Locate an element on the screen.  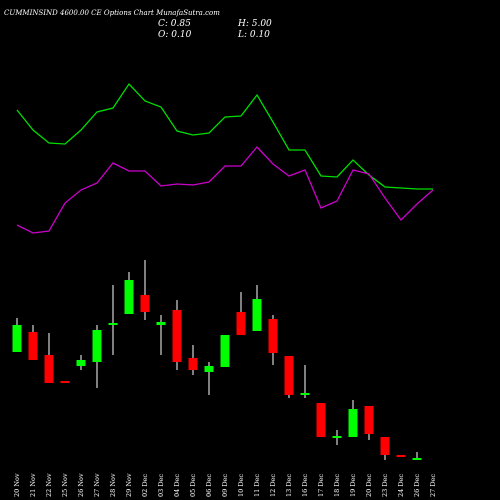
x-tick-label: 26 Nov is located at coordinates (81, 485).